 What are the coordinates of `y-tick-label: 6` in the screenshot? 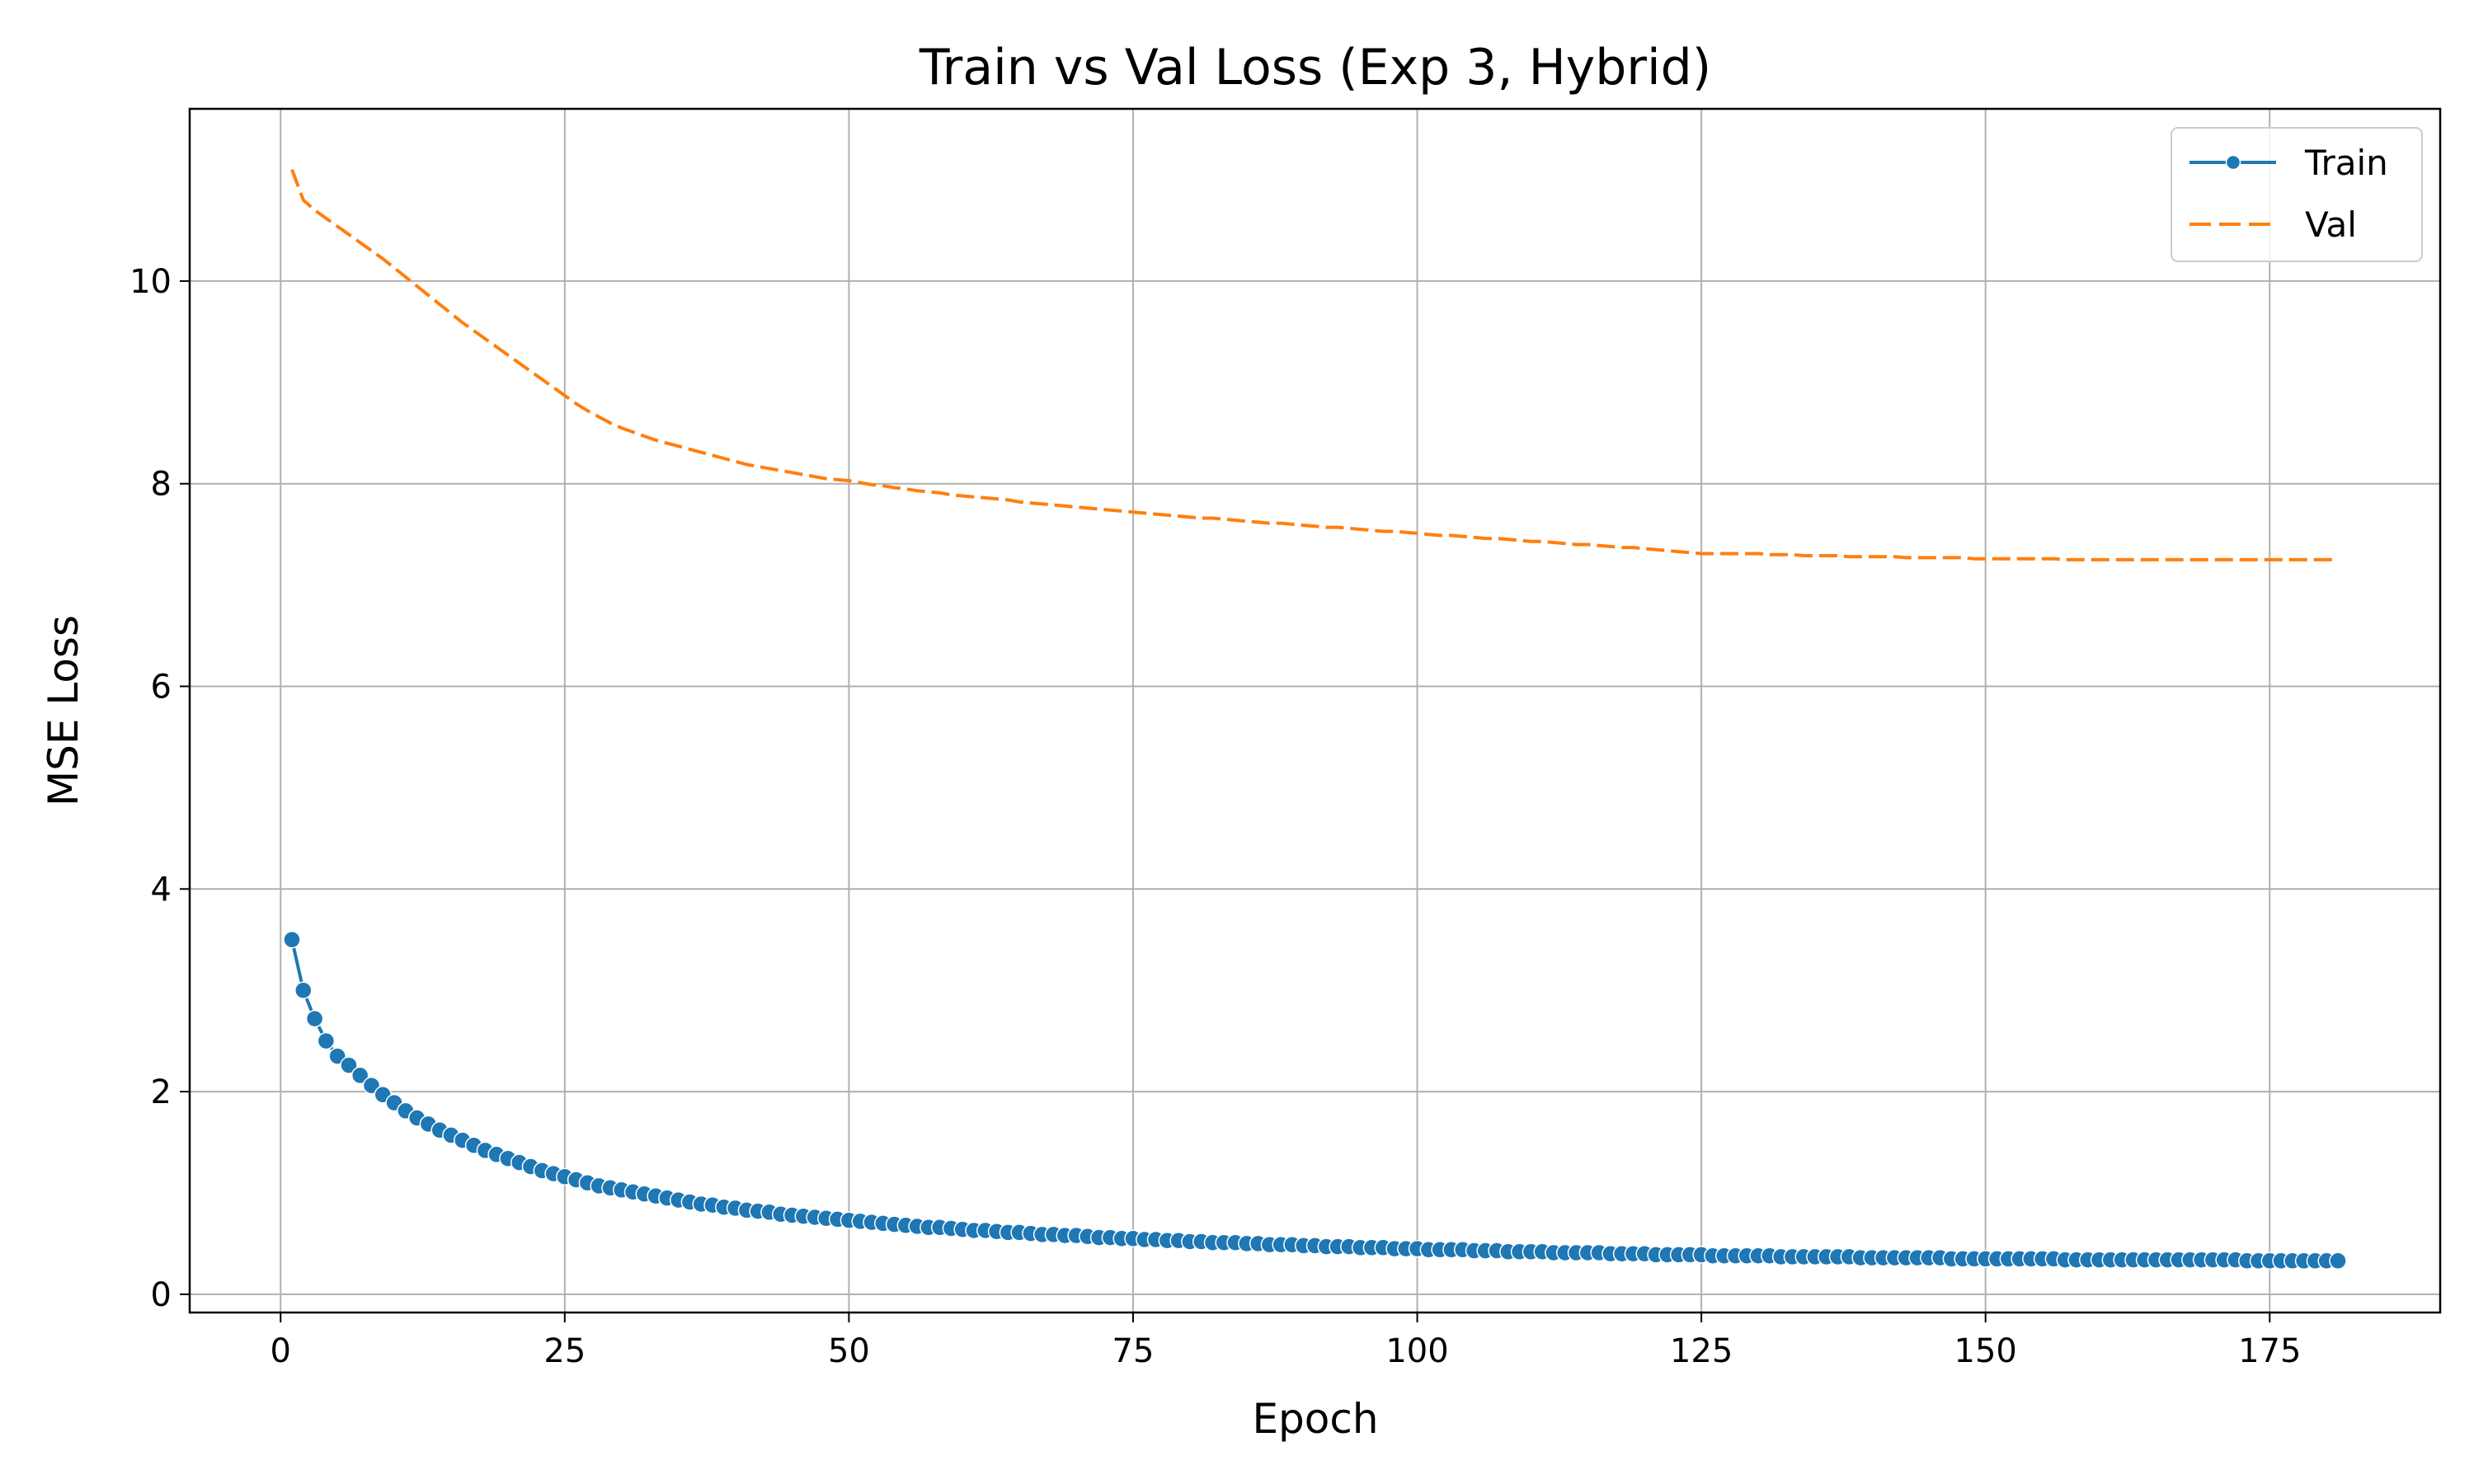 It's located at (161, 688).